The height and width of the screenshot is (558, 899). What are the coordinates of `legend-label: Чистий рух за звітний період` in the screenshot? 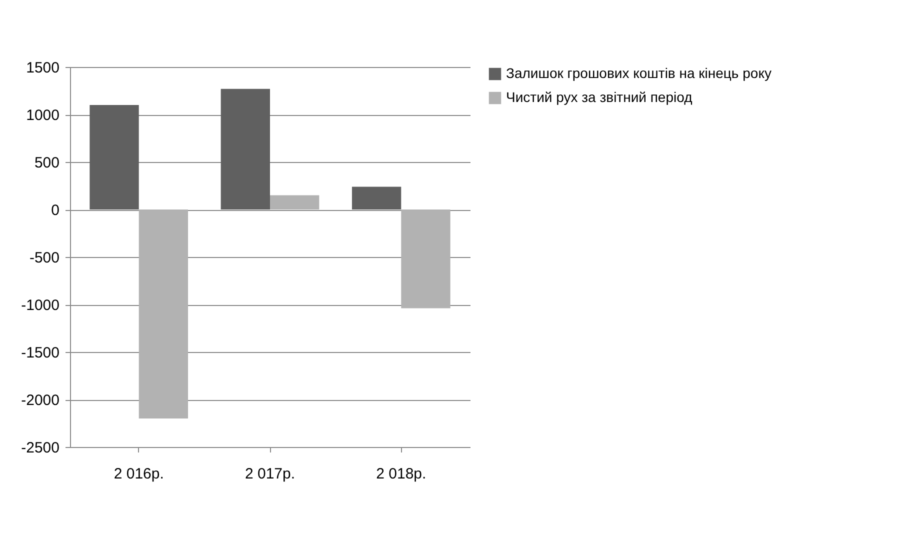 It's located at (599, 97).